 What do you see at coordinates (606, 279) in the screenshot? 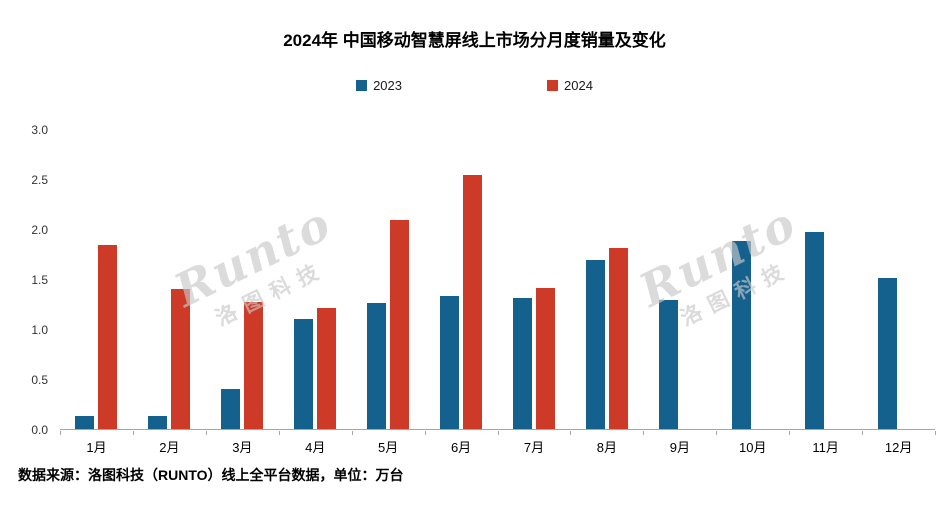
I see `bar-group-8月` at bounding box center [606, 279].